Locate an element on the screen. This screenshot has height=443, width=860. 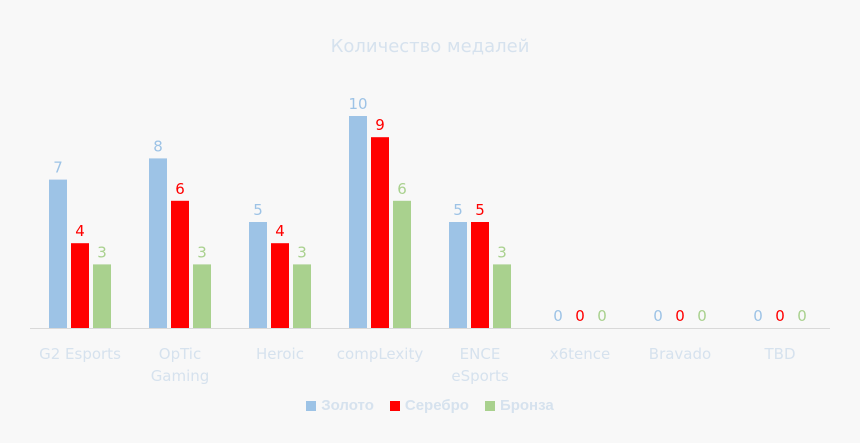
data-label-1-1: 6 is located at coordinates (180, 189).